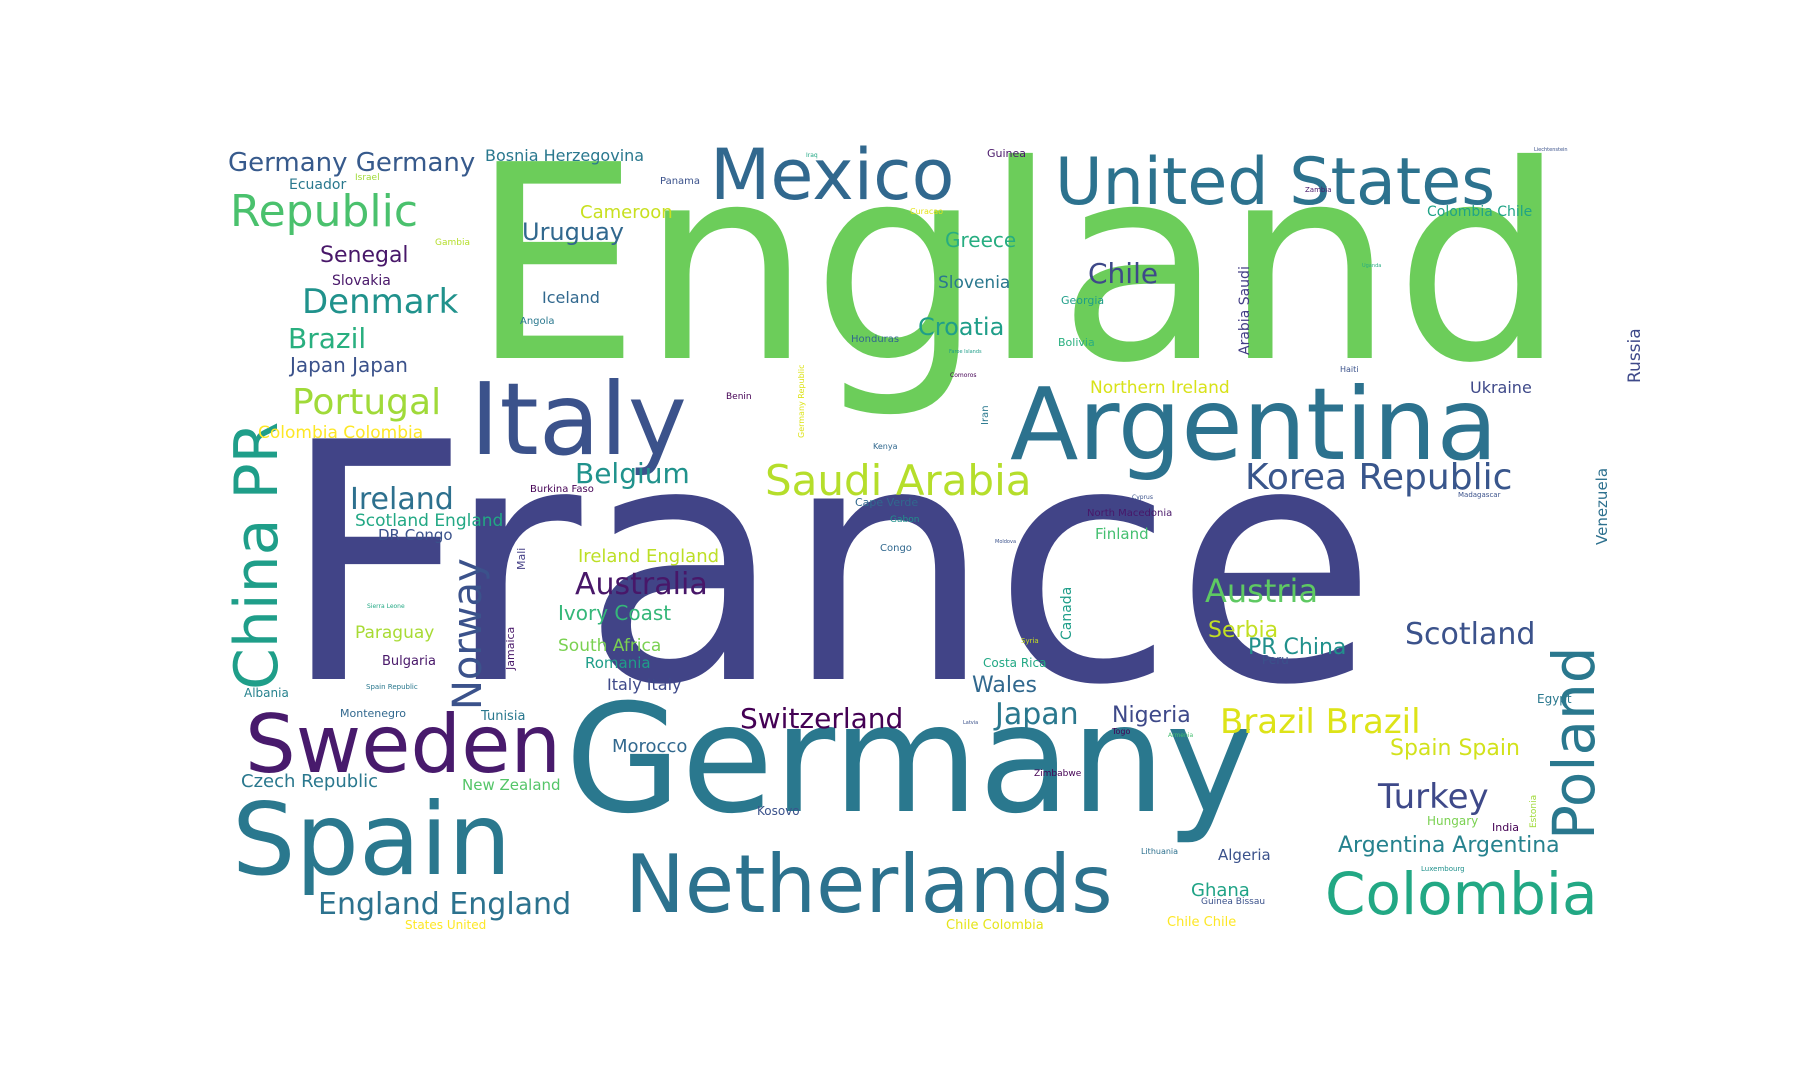 The width and height of the screenshot is (1800, 1080). I want to click on cloud-word: Moldova, so click(1006, 542).